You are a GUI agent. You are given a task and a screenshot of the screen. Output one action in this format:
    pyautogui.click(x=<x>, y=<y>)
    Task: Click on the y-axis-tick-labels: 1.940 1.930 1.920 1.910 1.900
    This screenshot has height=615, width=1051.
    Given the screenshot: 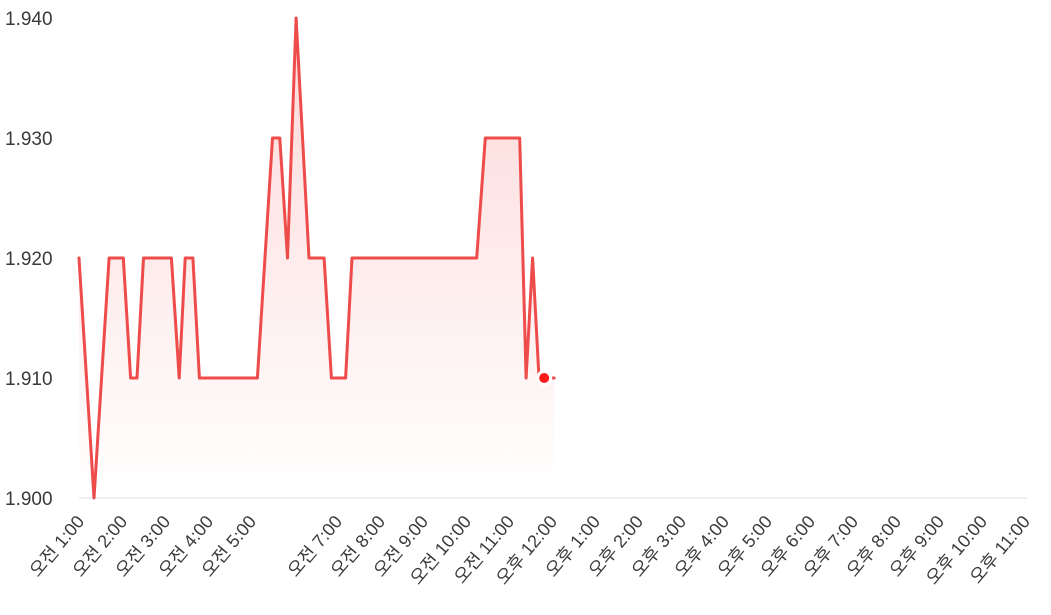 What is the action you would take?
    pyautogui.click(x=29, y=259)
    